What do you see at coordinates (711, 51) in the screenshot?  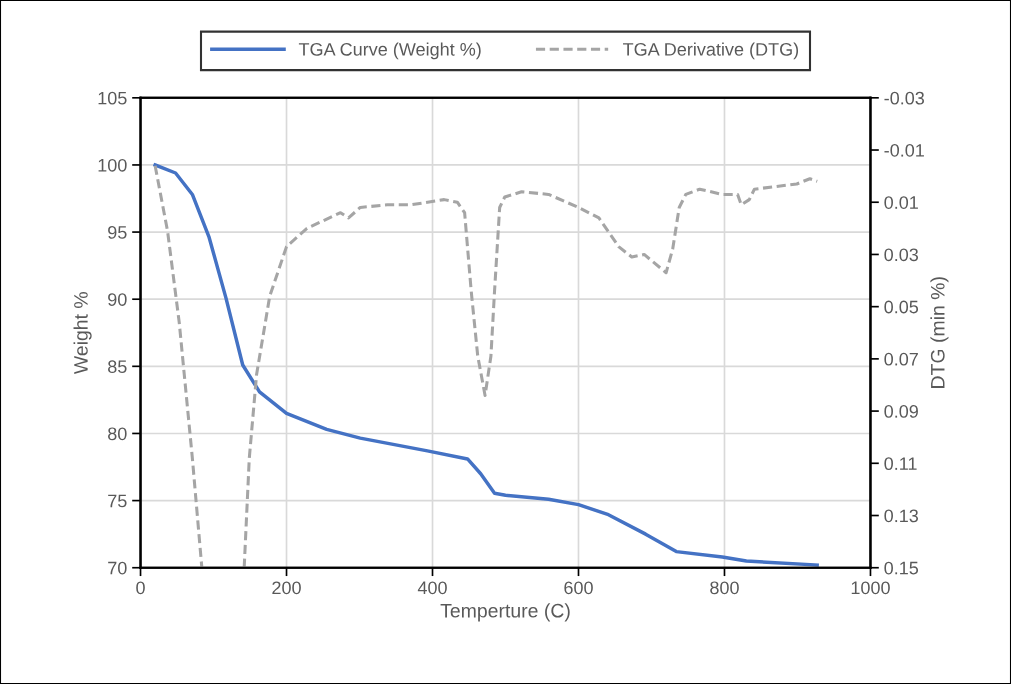 I see `legend-label: TGA Derivative (DTG)` at bounding box center [711, 51].